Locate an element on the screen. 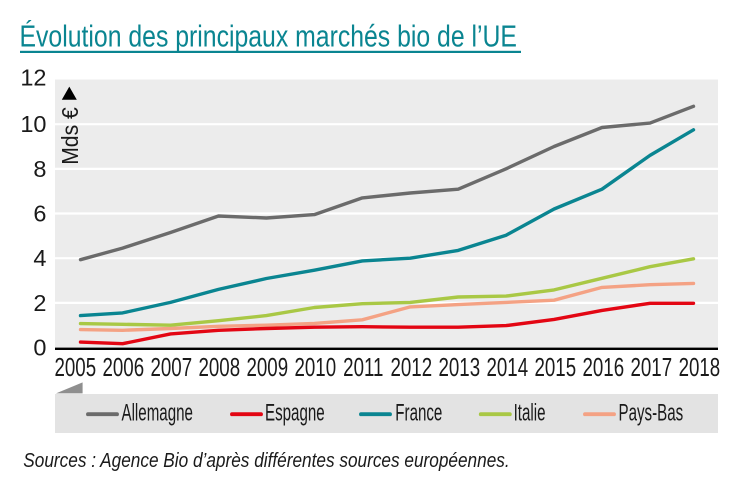  svg-text: Allemagne is located at coordinates (157, 413).